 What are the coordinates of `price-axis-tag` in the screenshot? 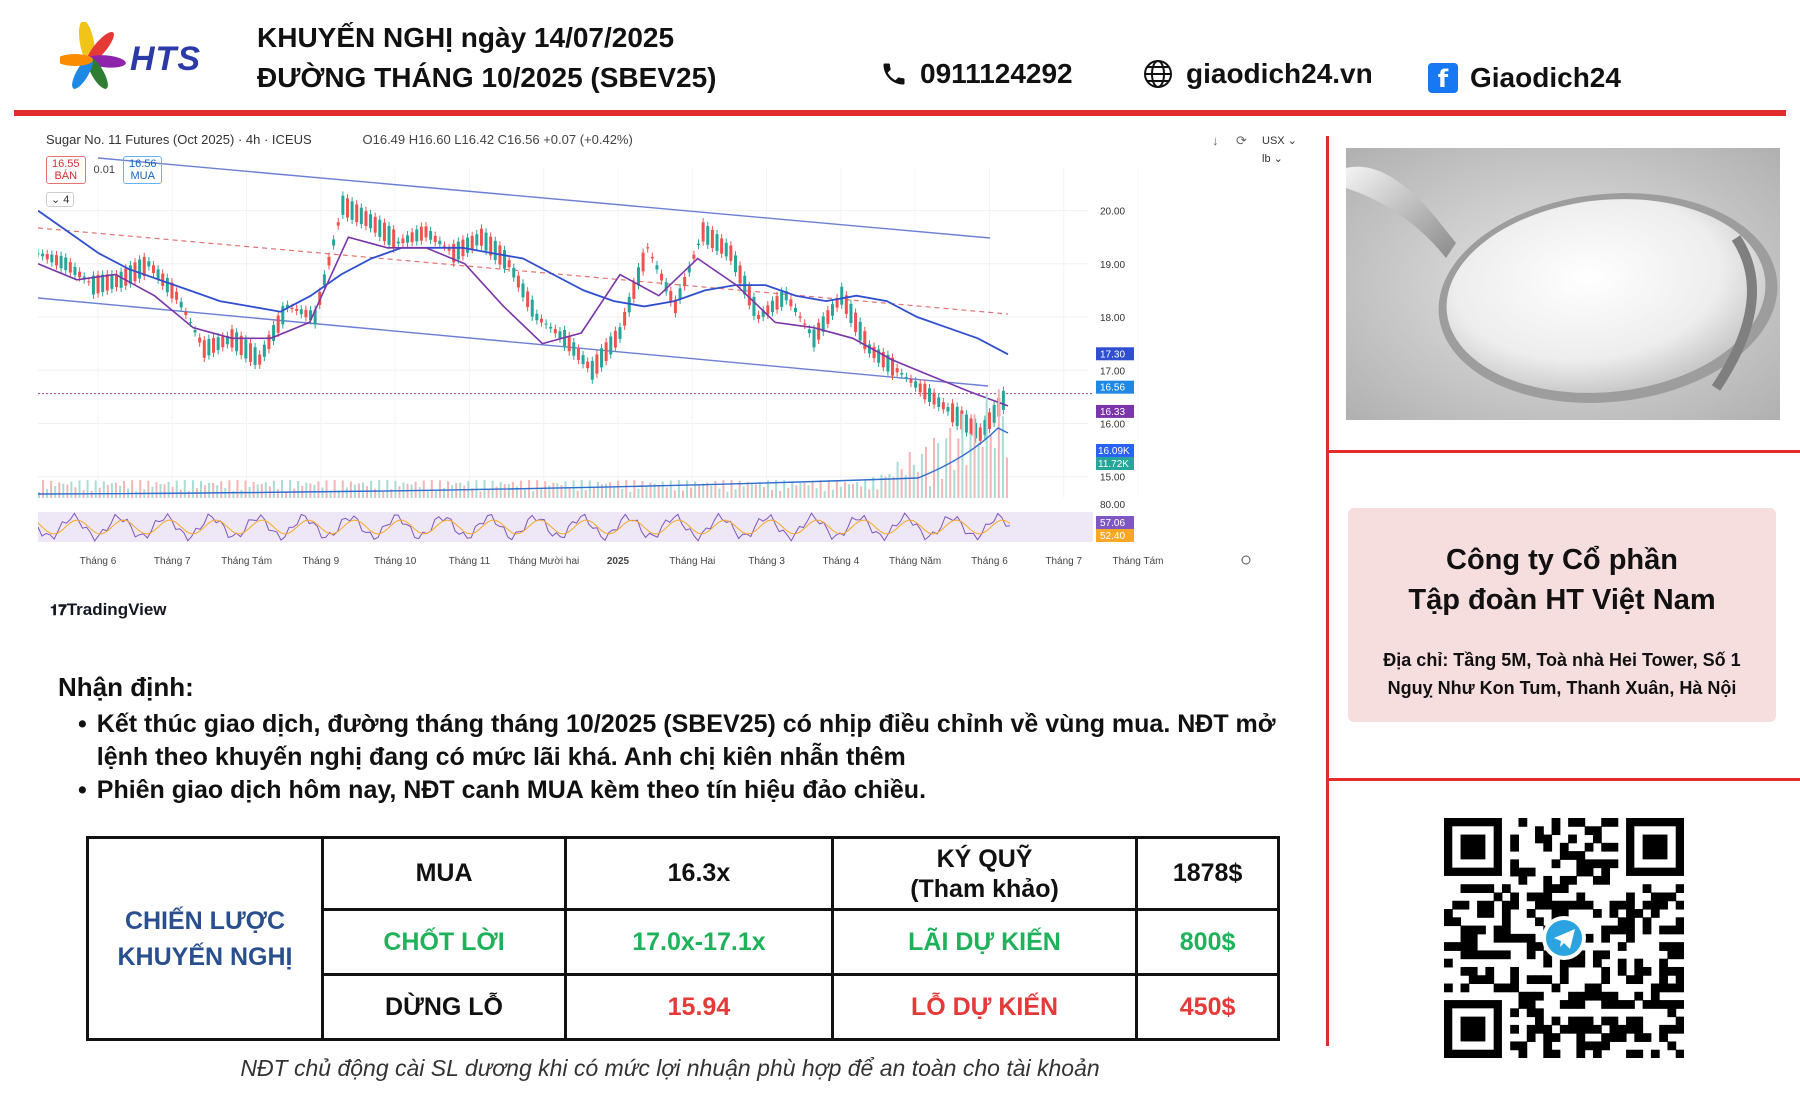 It's located at (1115, 387).